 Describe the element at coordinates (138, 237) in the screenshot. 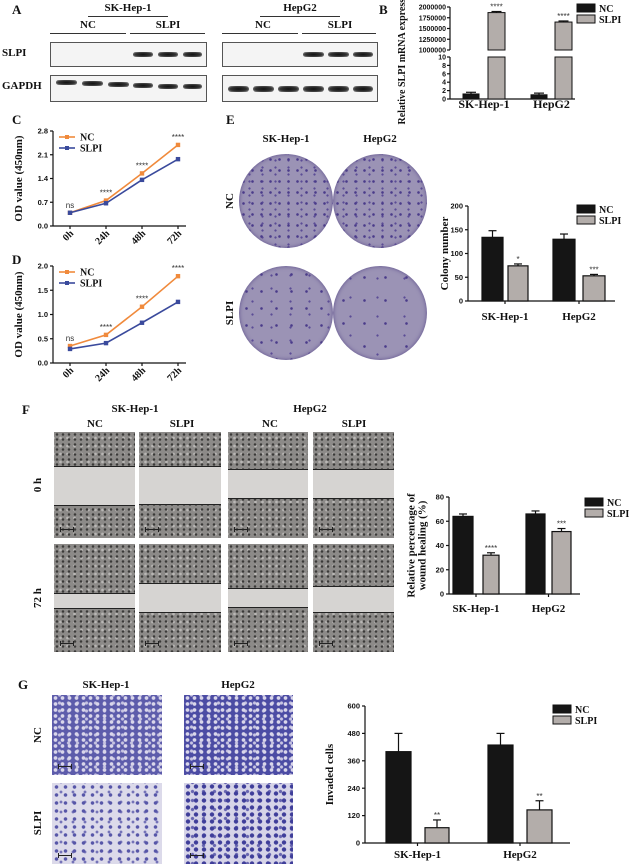

I see `x-tick-label: 48h` at that location.